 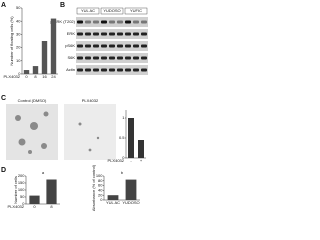 I want to click on panel-label: B, so click(x=62, y=5).